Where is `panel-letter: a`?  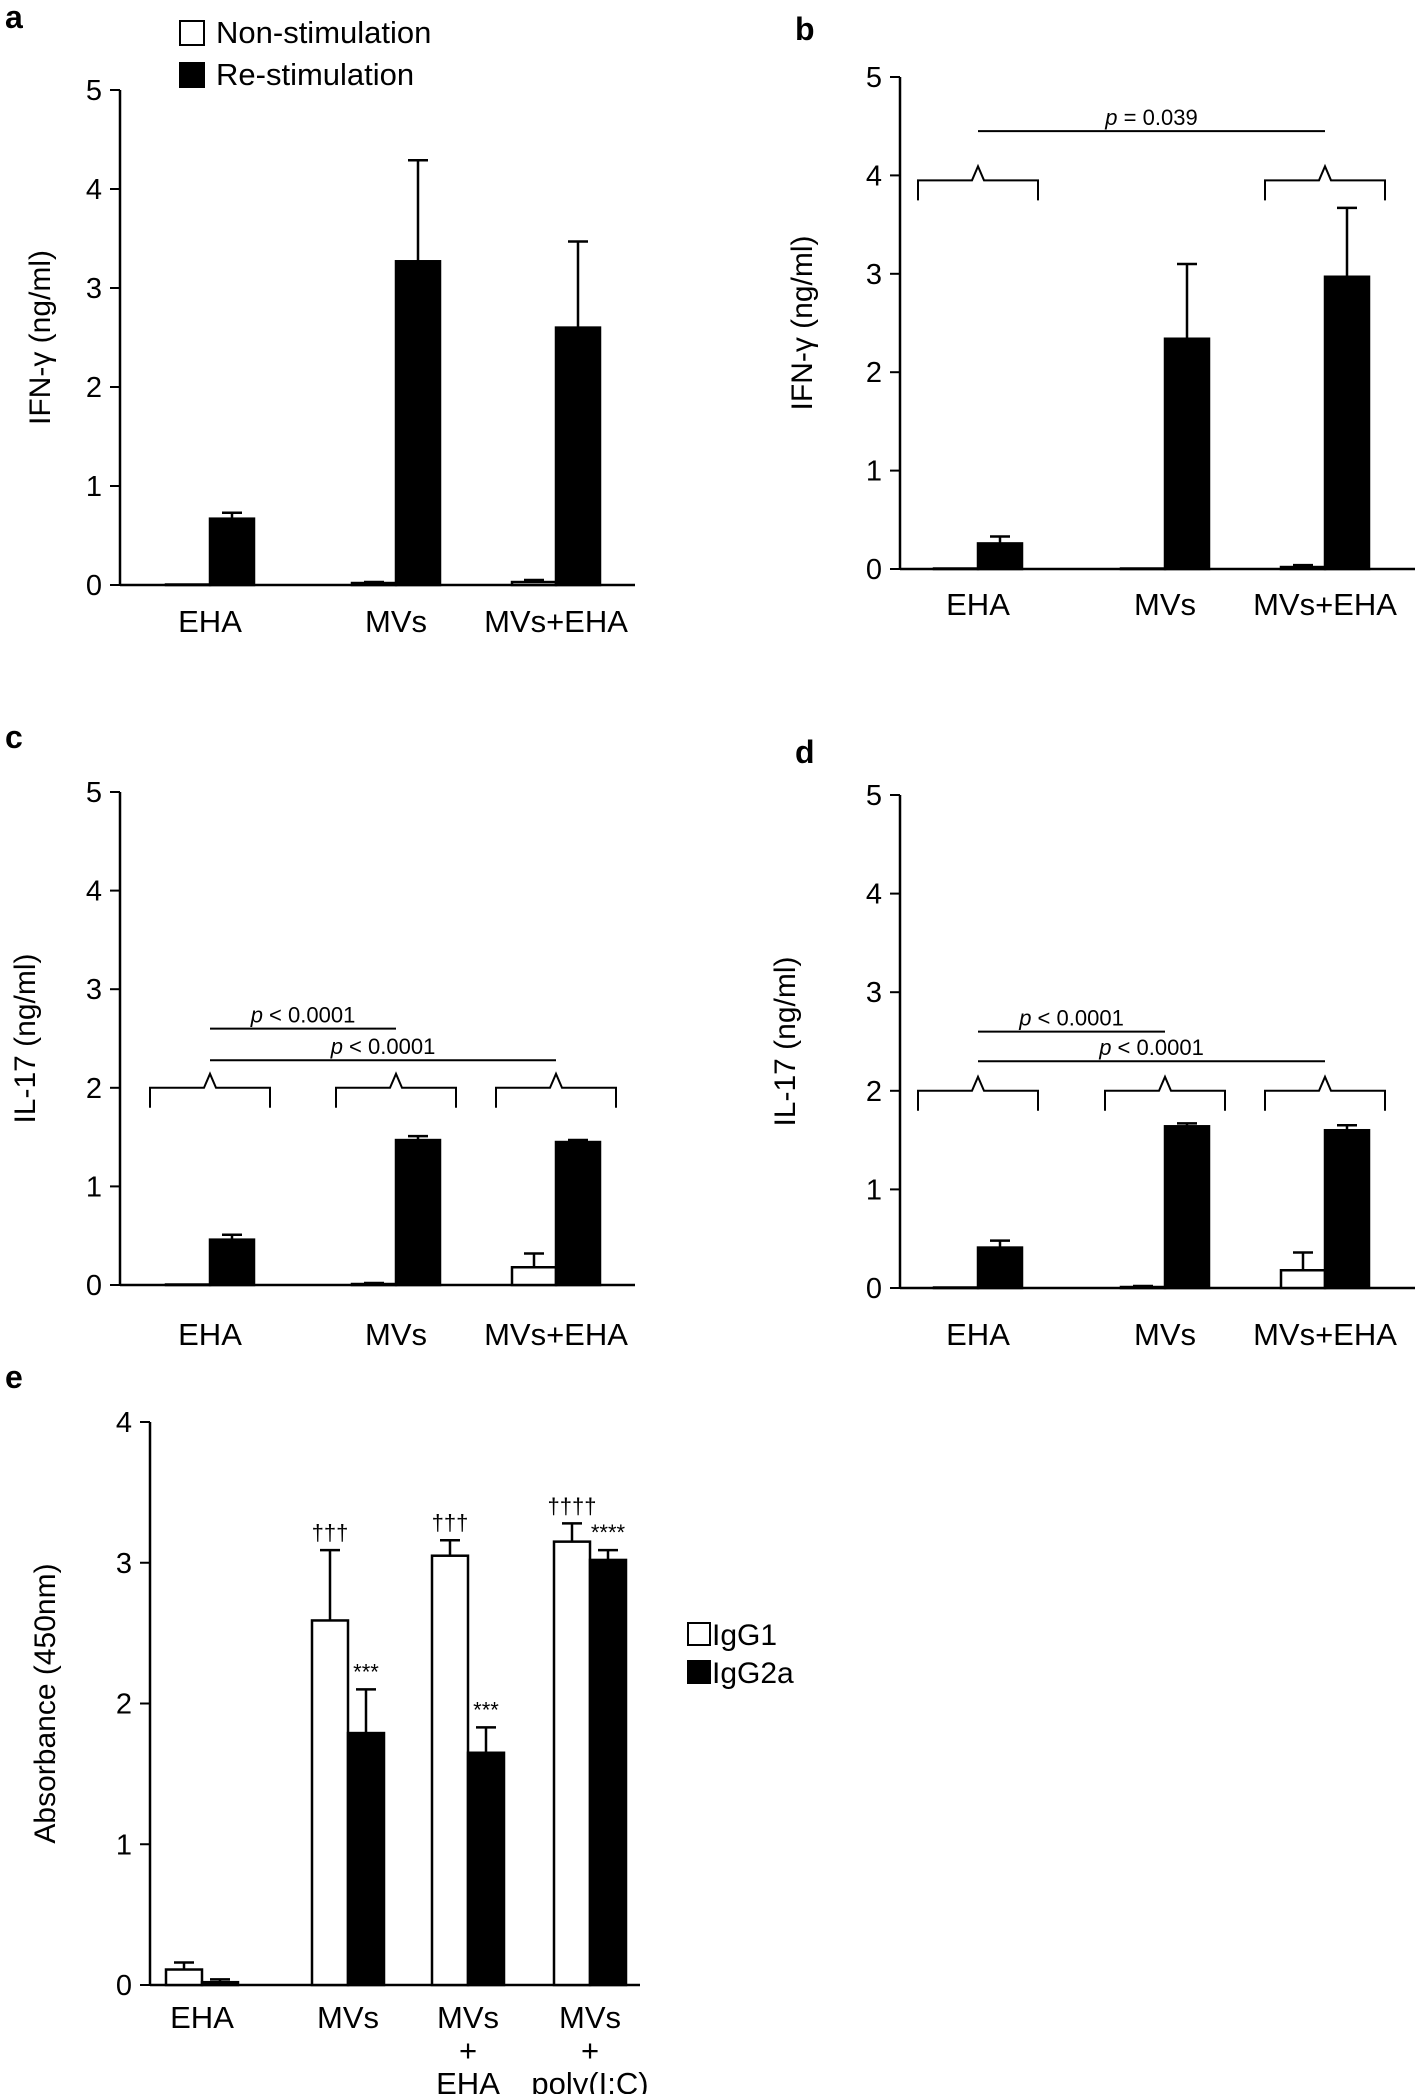
panel-letter: a is located at coordinates (14, 17).